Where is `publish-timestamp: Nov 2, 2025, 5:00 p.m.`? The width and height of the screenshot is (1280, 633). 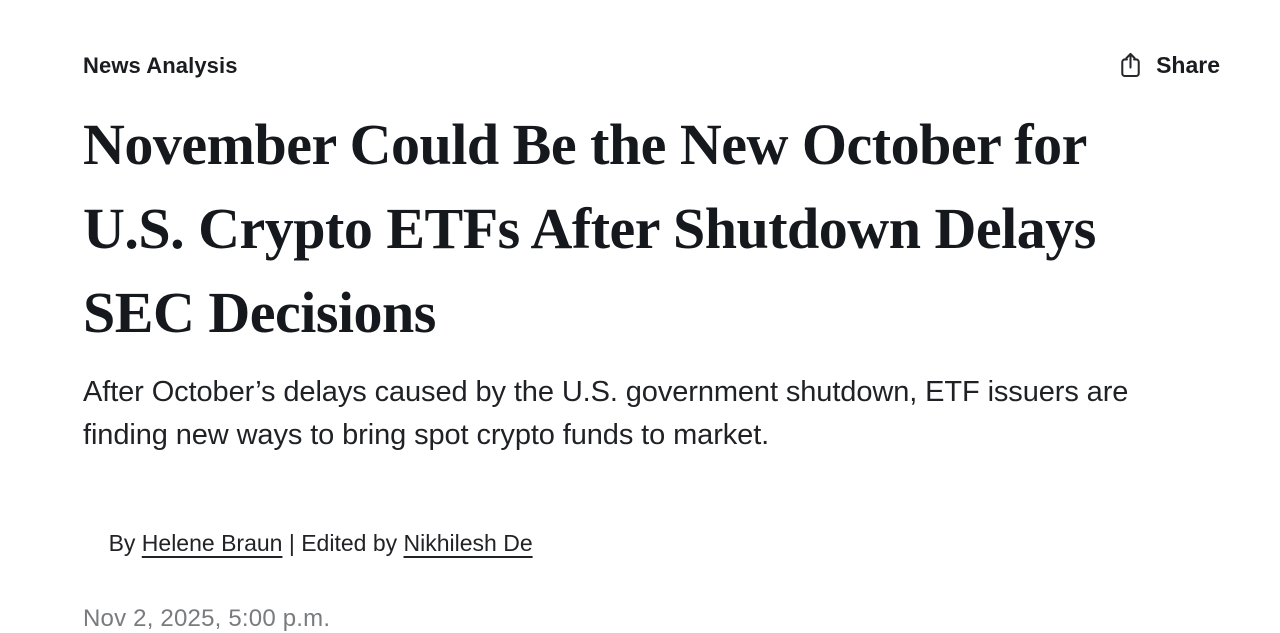
publish-timestamp: Nov 2, 2025, 5:00 p.m. is located at coordinates (207, 618).